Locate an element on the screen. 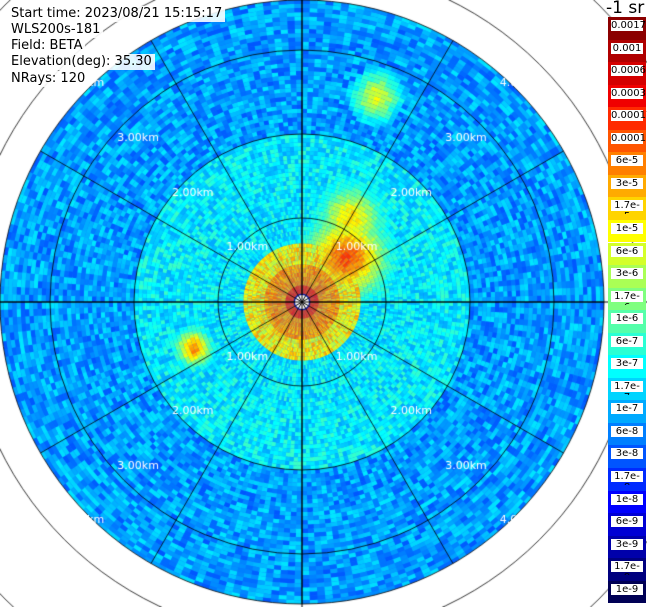 The width and height of the screenshot is (647, 607). colorbar-swatch: 6e-5 is located at coordinates (627, 161).